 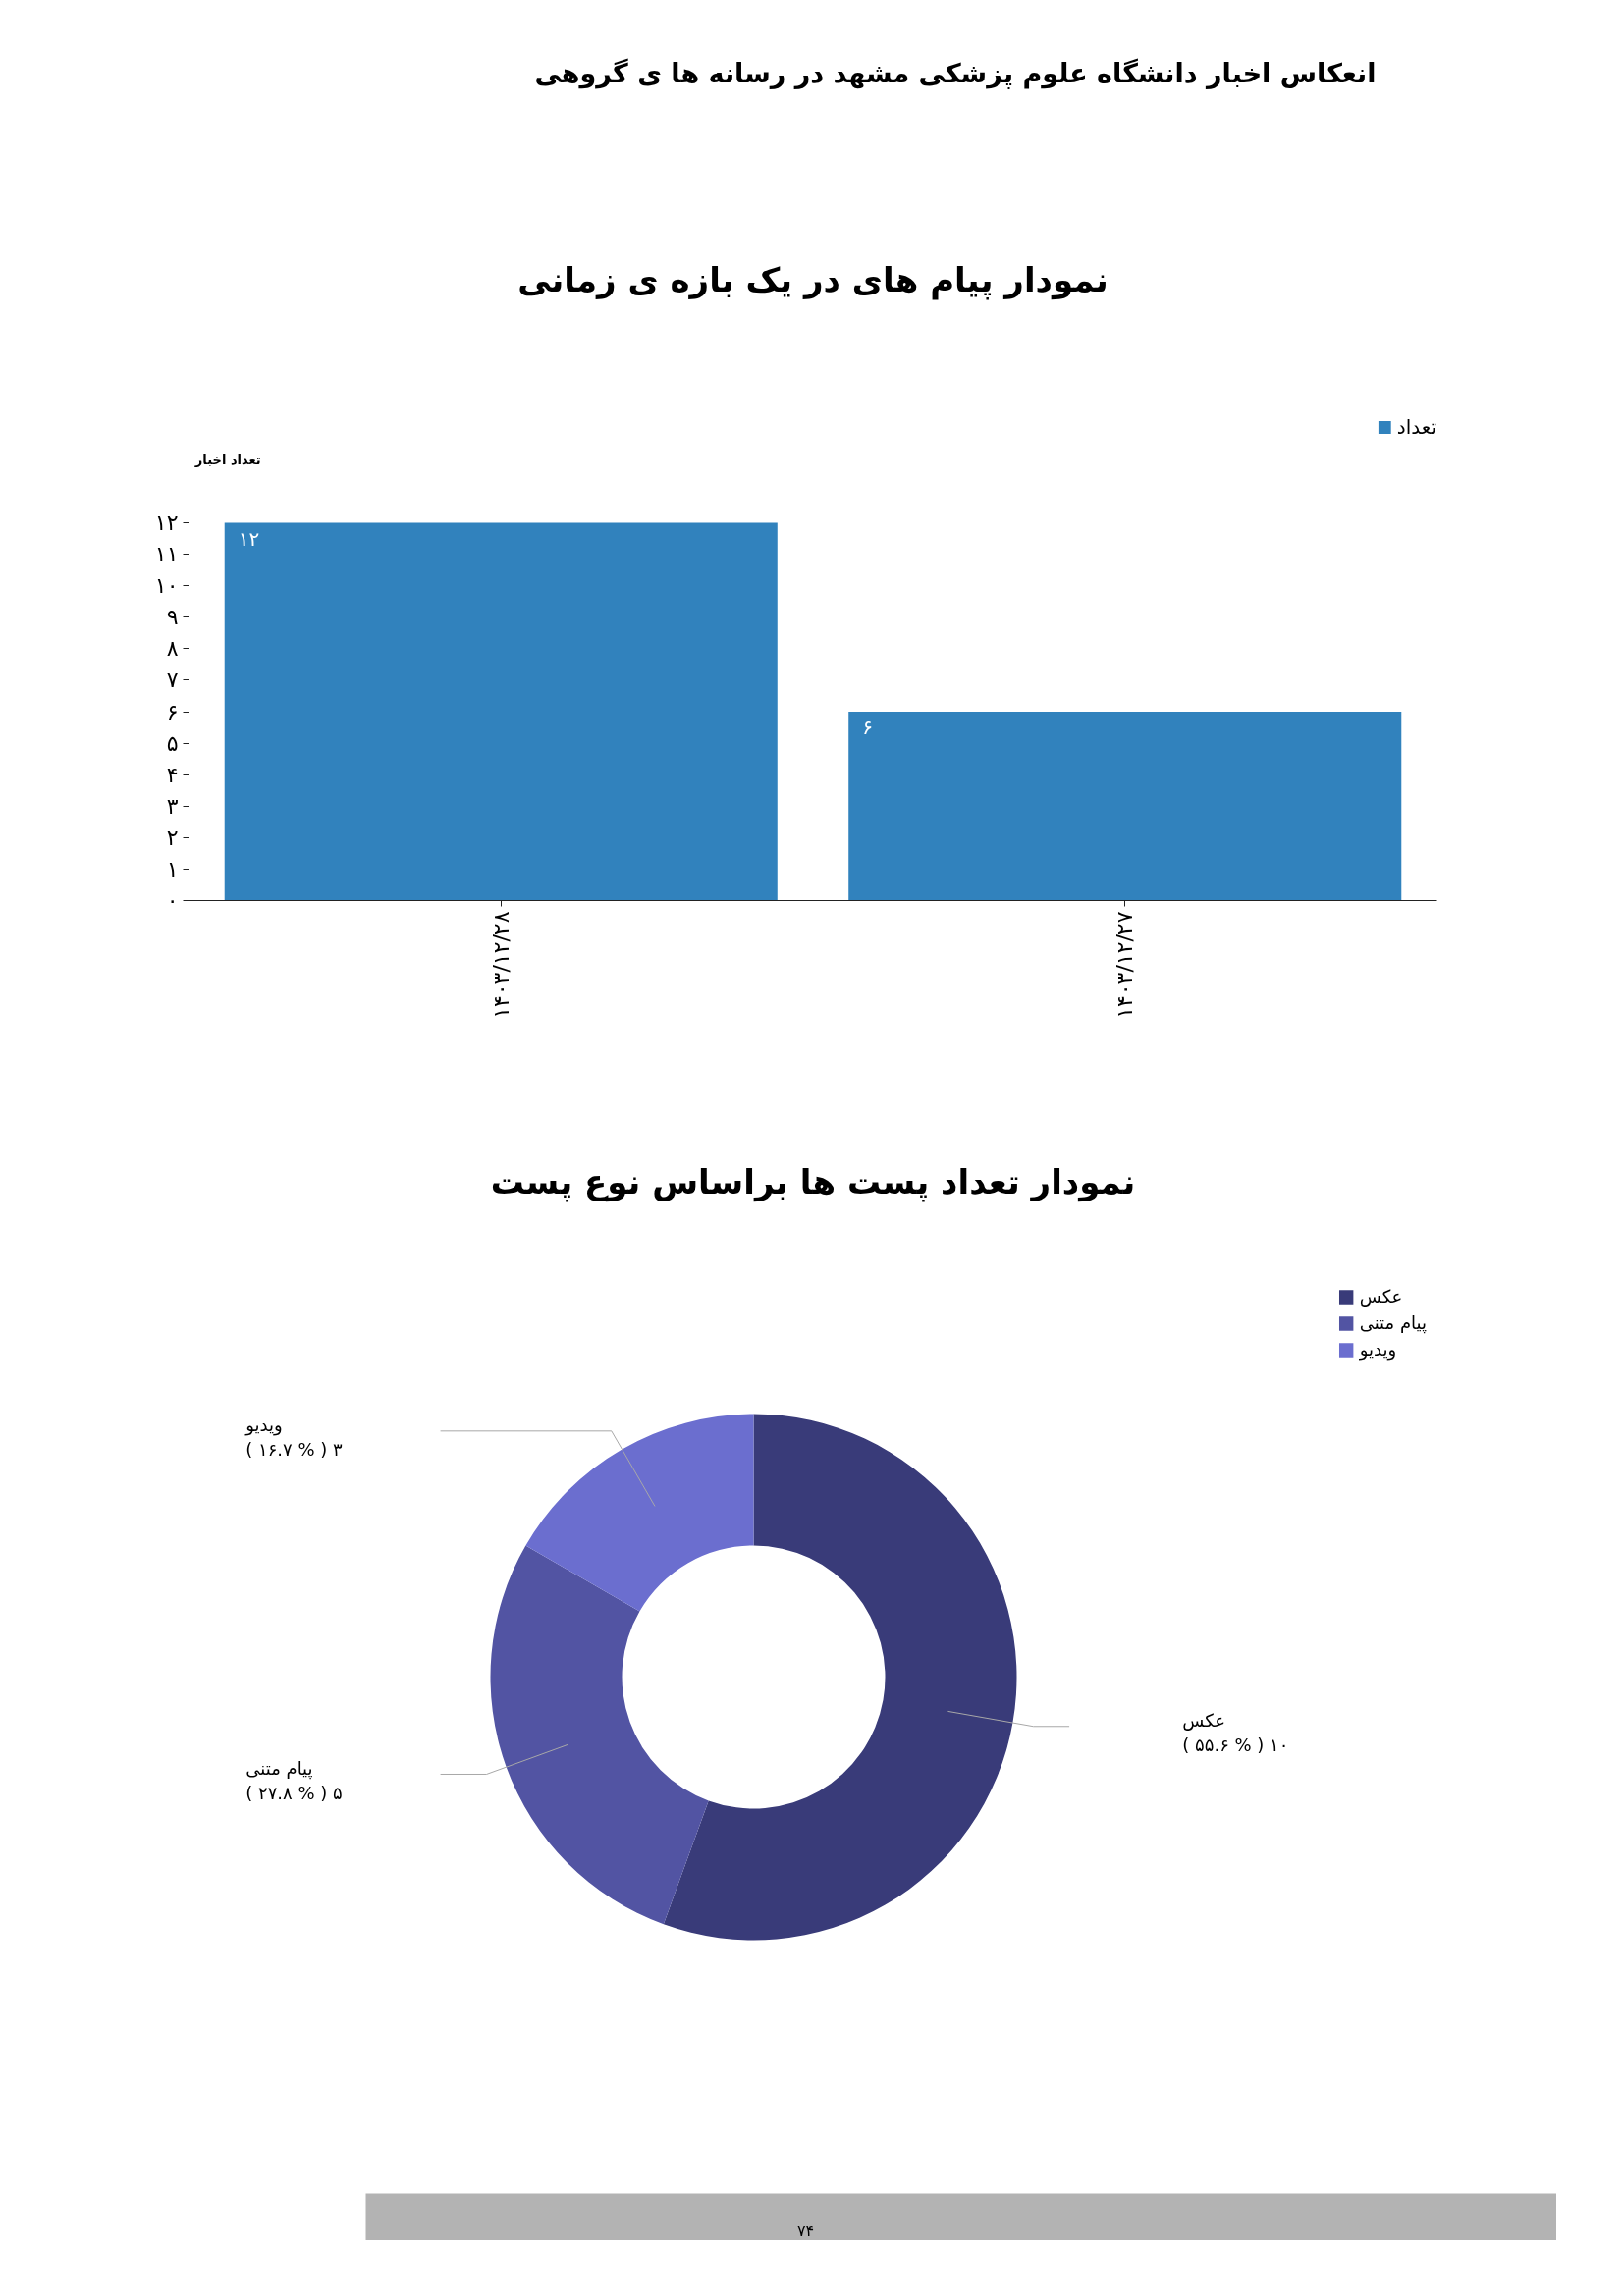 I want to click on y-axis-title: تعداد اخبار, so click(x=227, y=459).